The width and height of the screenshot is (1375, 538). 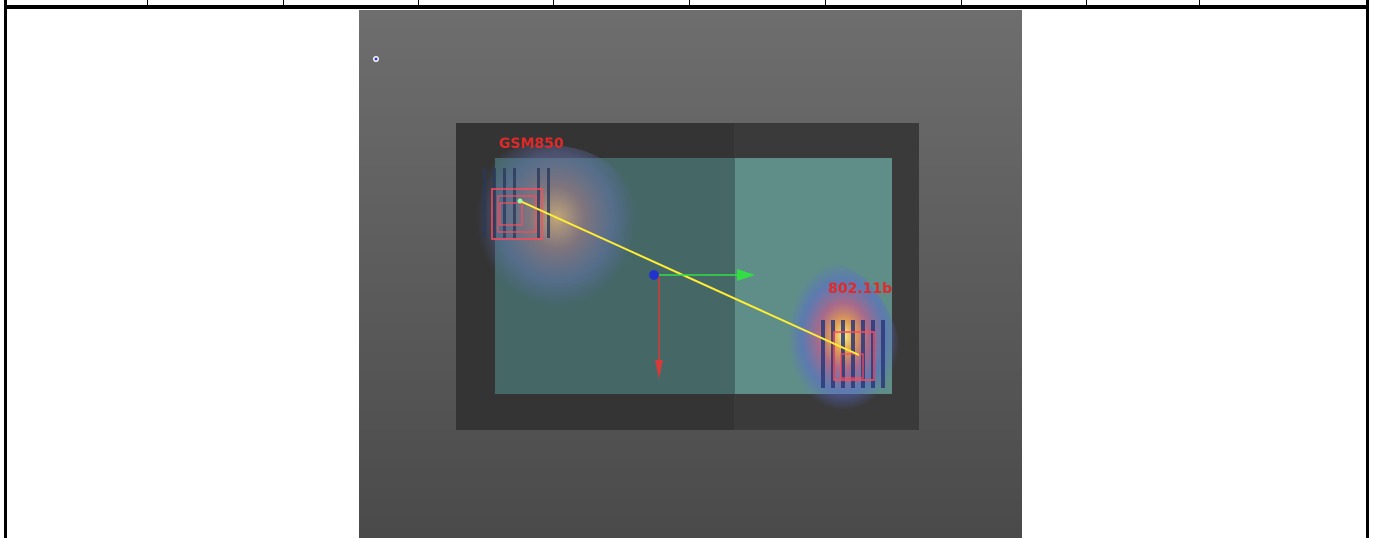 I want to click on link-line, so click(x=689, y=278).